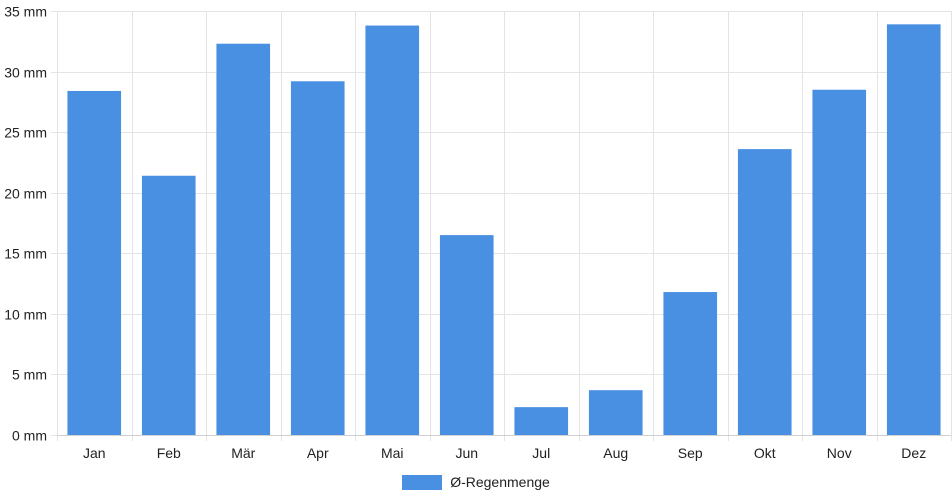  What do you see at coordinates (25, 73) in the screenshot?
I see `y-tick-label: 30 mm` at bounding box center [25, 73].